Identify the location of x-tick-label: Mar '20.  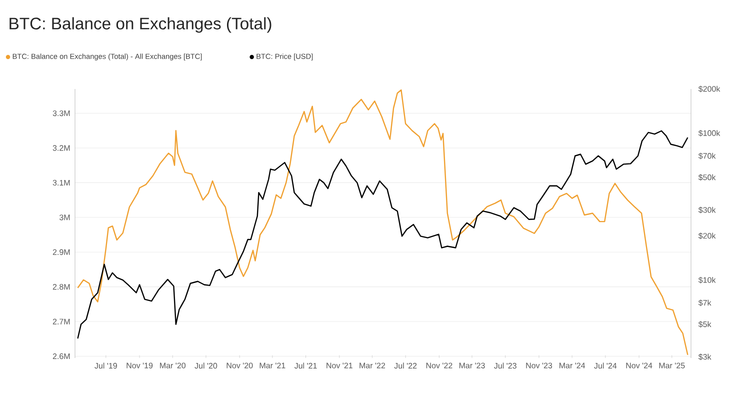
(173, 365).